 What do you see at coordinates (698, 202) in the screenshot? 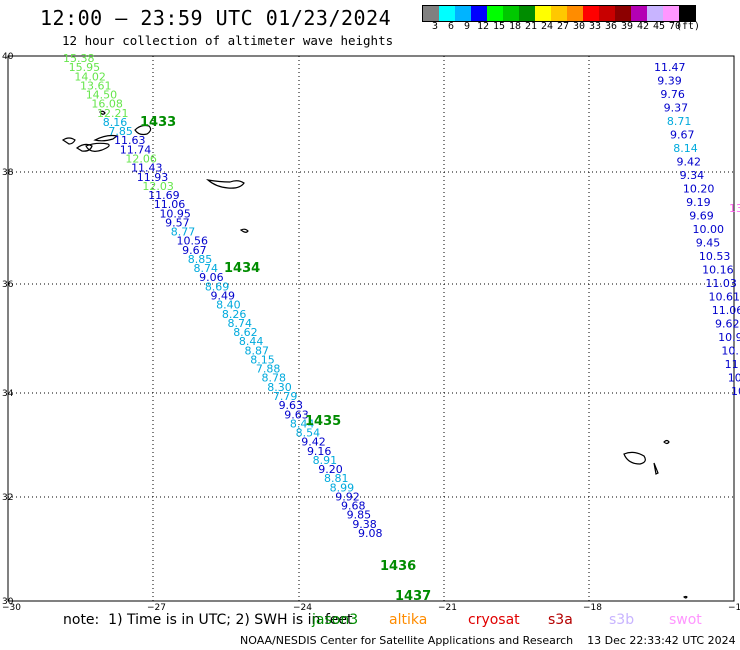
I see `swh-value: 9.19` at bounding box center [698, 202].